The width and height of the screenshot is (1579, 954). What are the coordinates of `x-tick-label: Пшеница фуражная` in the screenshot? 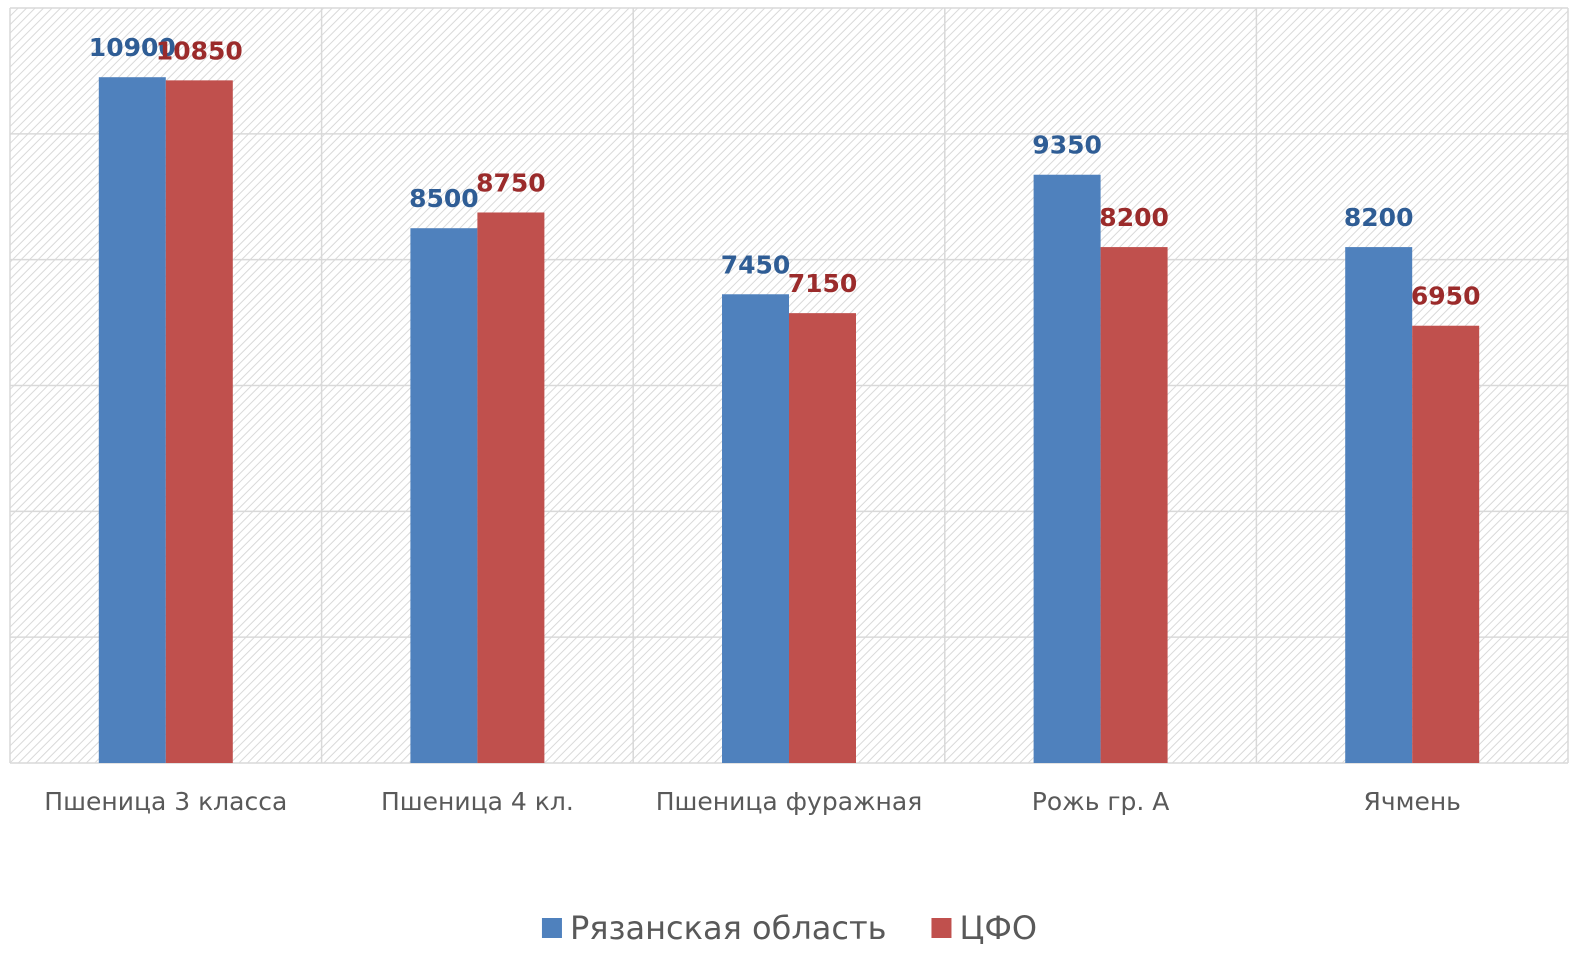 It's located at (789, 801).